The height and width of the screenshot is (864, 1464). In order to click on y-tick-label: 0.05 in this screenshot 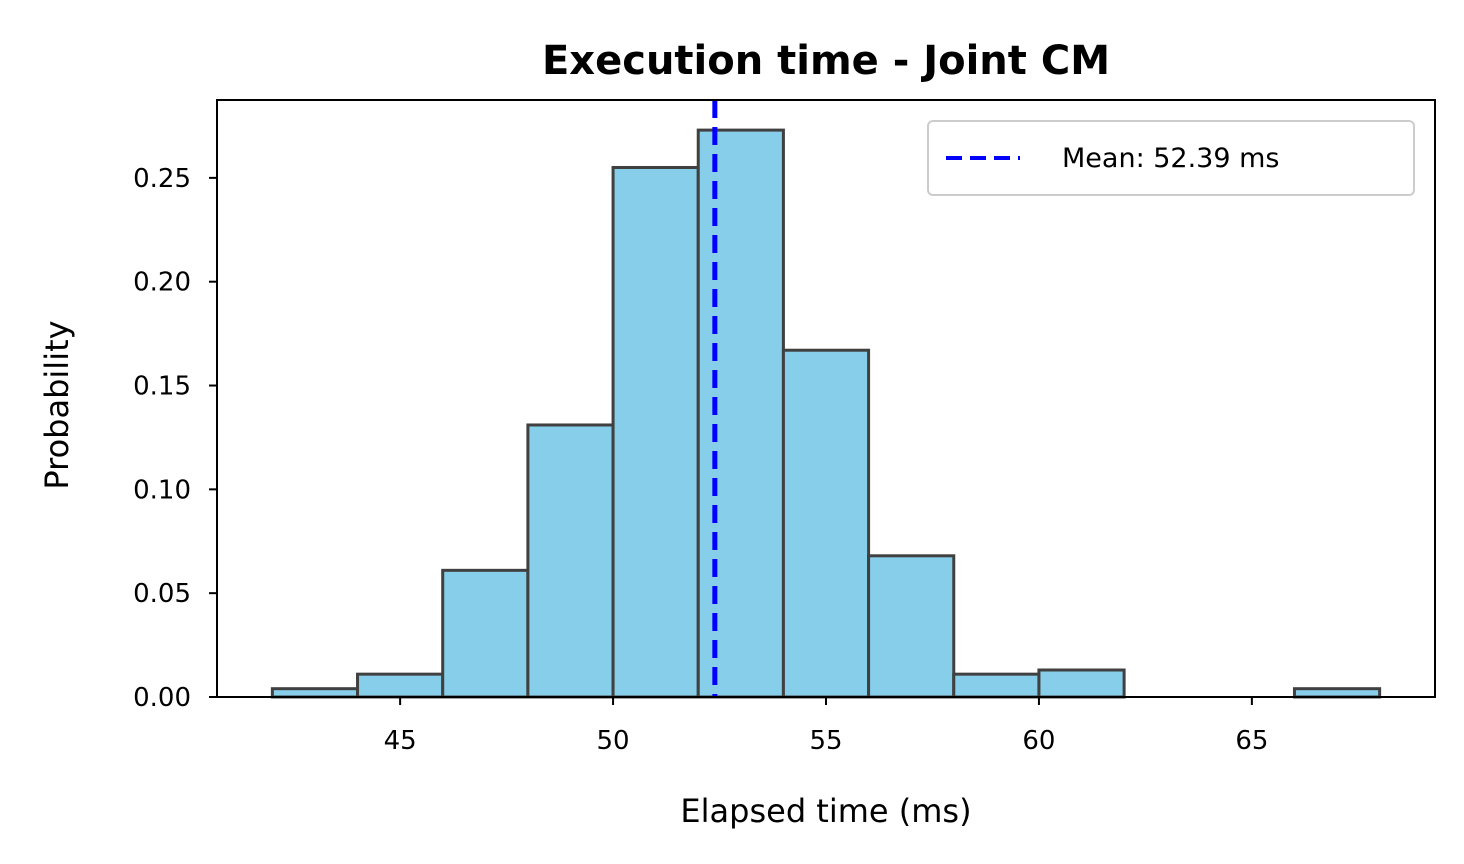, I will do `click(162, 594)`.